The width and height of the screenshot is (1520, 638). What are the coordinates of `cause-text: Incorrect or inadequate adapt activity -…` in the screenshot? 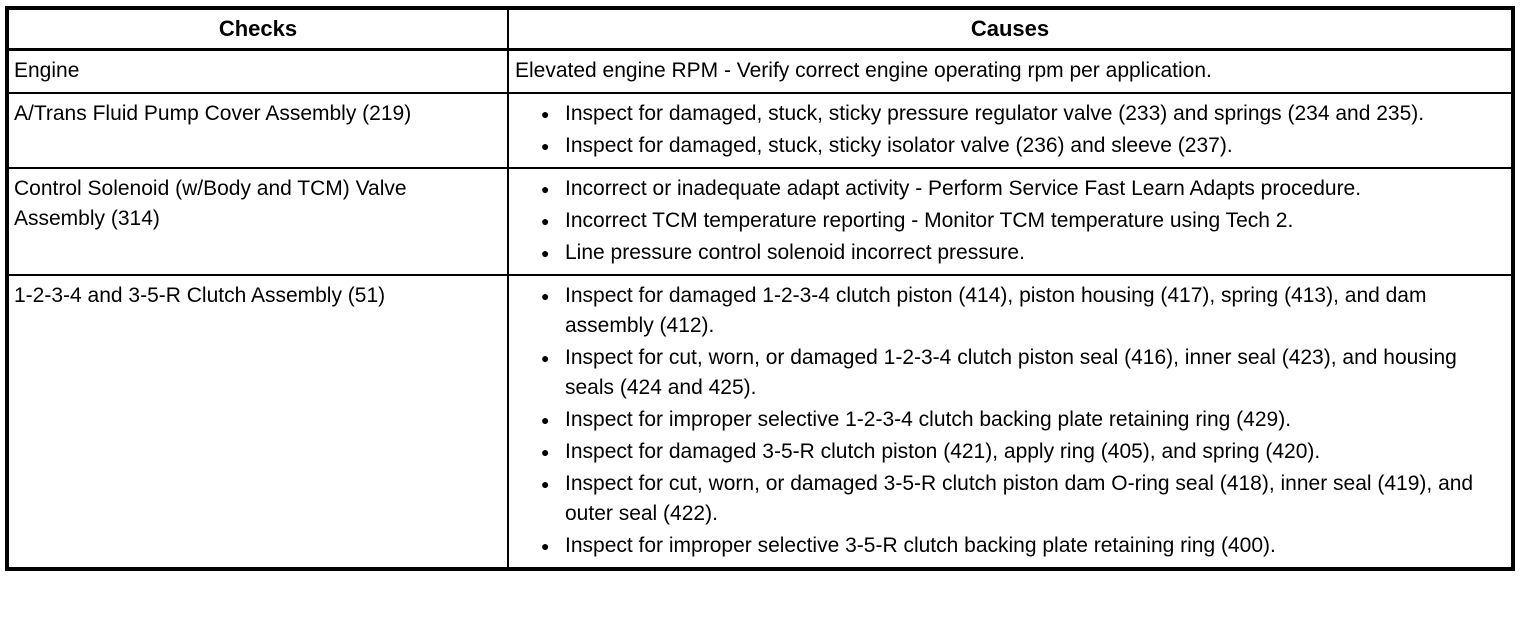 It's located at (963, 188).